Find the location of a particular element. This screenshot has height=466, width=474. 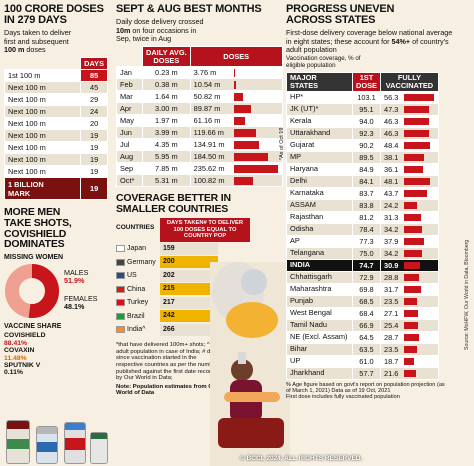

state-first-dose: 84.9 is located at coordinates (366, 169).